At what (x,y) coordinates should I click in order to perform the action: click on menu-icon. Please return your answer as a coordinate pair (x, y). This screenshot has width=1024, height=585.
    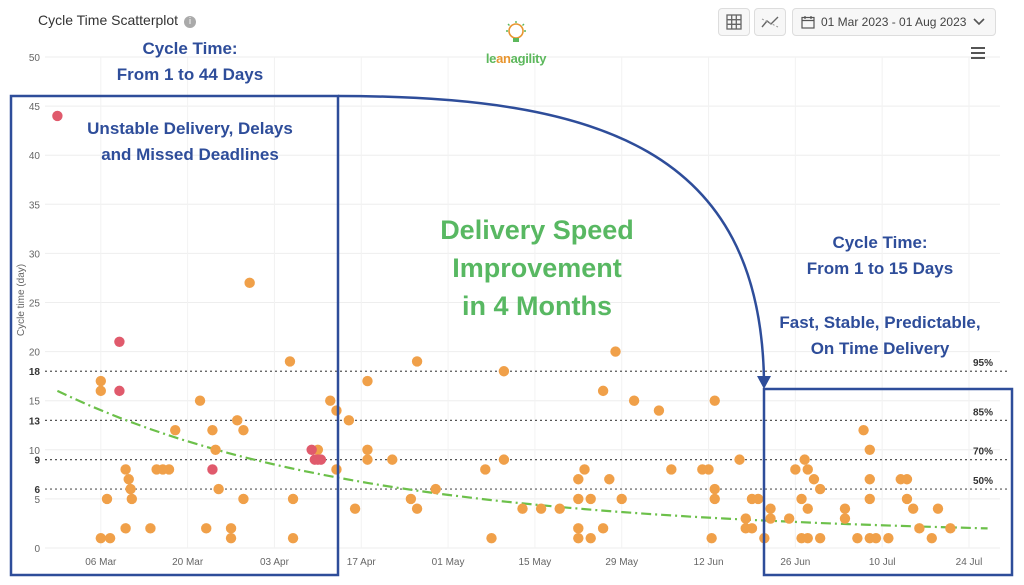
    Looking at the image, I should click on (978, 53).